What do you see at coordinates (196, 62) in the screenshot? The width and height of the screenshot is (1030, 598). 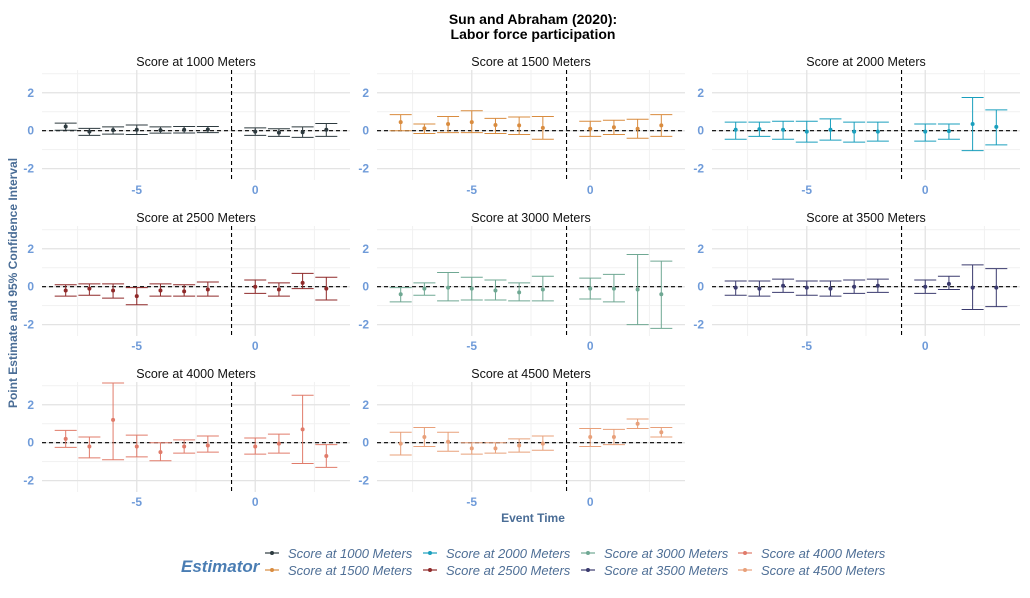 I see `panel-title: Score at 1000 Meters` at bounding box center [196, 62].